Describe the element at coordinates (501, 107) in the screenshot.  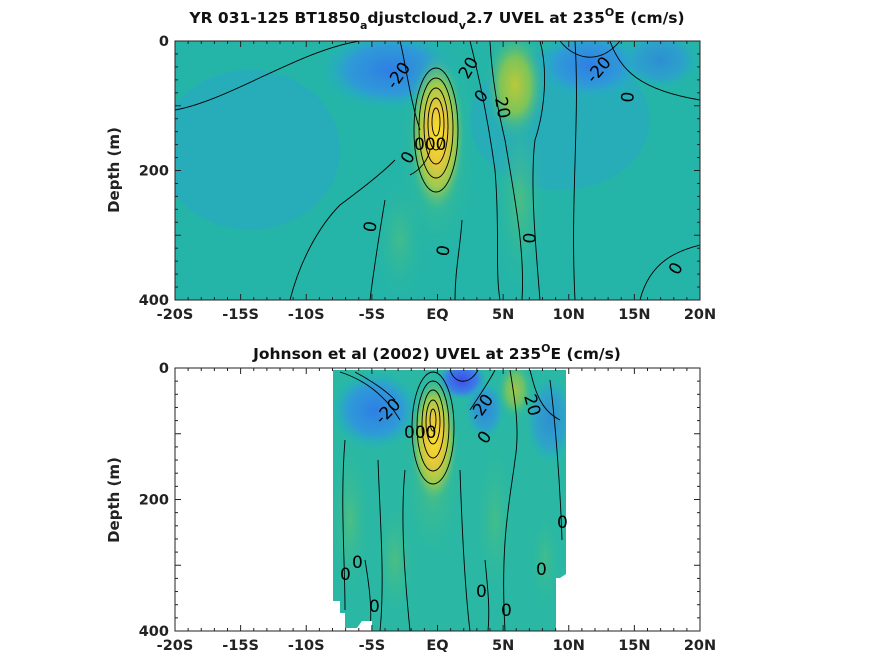
I see `contour-label: 20` at that location.